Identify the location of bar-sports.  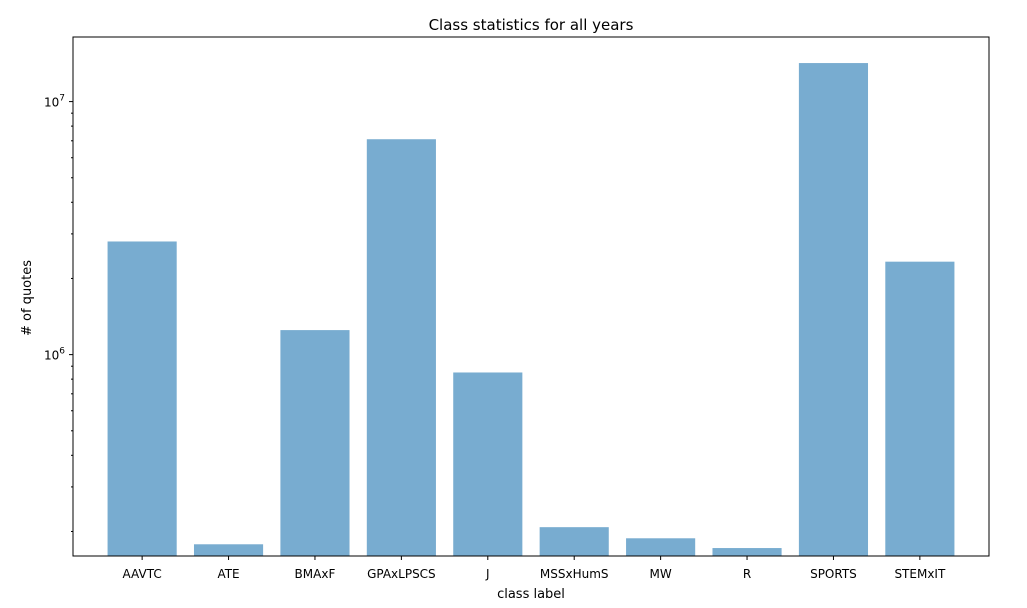
(833, 310).